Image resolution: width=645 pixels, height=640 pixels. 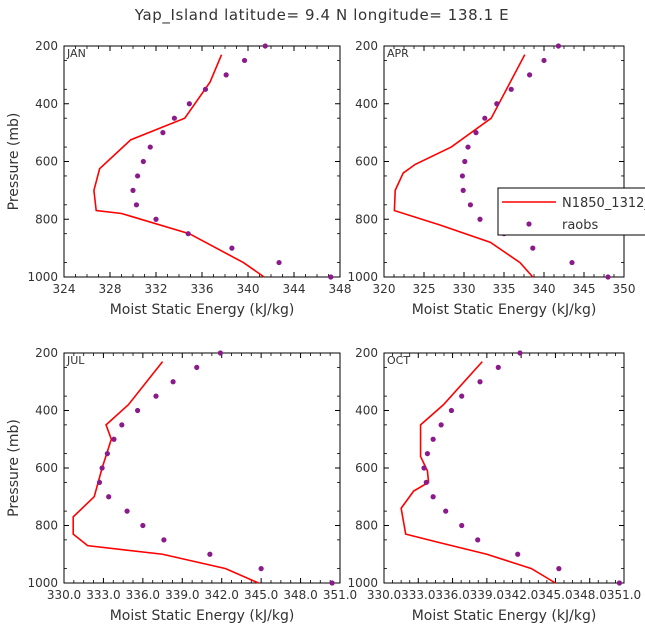 I want to click on panel-label: OCT, so click(x=398, y=360).